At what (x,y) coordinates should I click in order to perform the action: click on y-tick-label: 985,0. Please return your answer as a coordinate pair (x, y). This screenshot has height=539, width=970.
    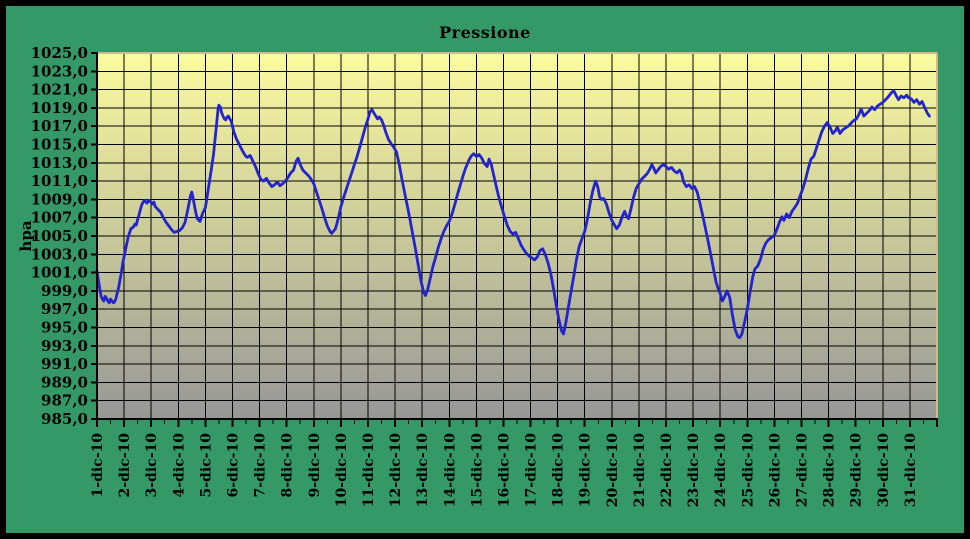
    Looking at the image, I should click on (64, 419).